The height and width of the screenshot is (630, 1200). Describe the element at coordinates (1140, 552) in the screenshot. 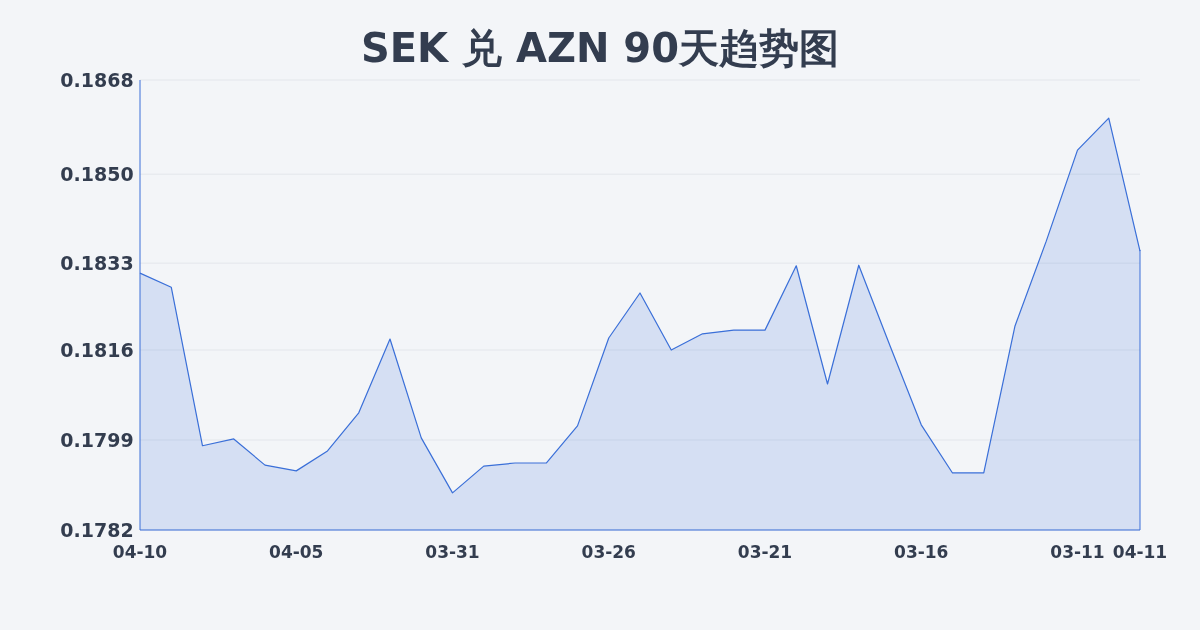

I see `x-tick-label: 04-11` at that location.